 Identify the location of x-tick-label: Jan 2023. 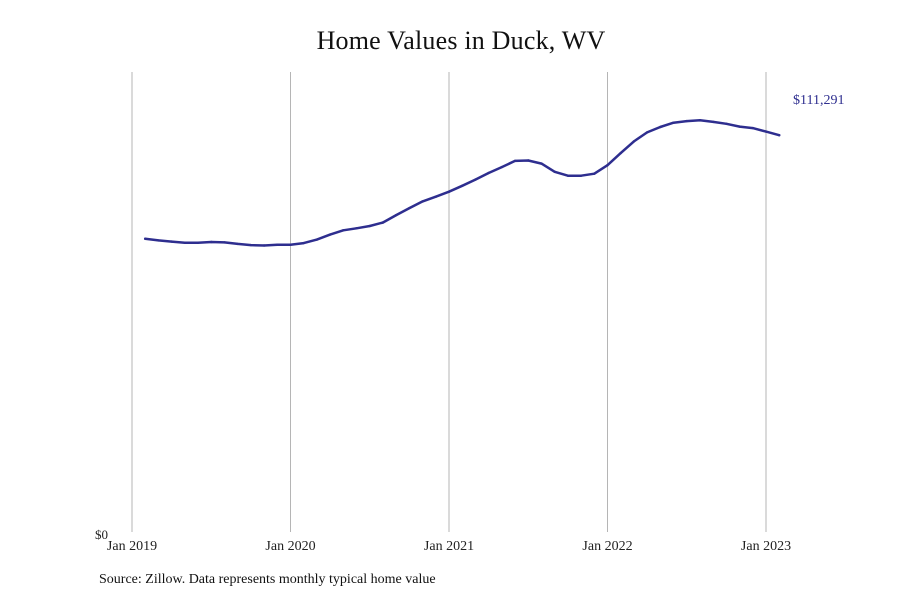
(766, 546).